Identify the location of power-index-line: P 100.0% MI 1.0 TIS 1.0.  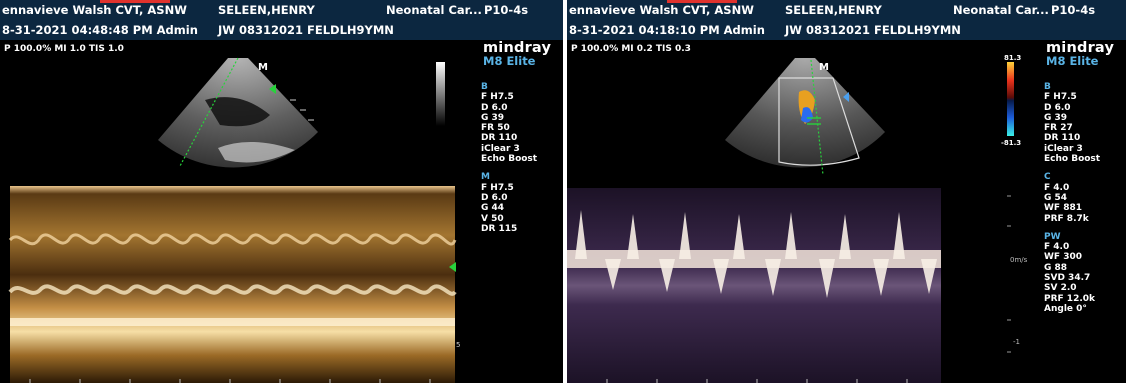
(64, 49).